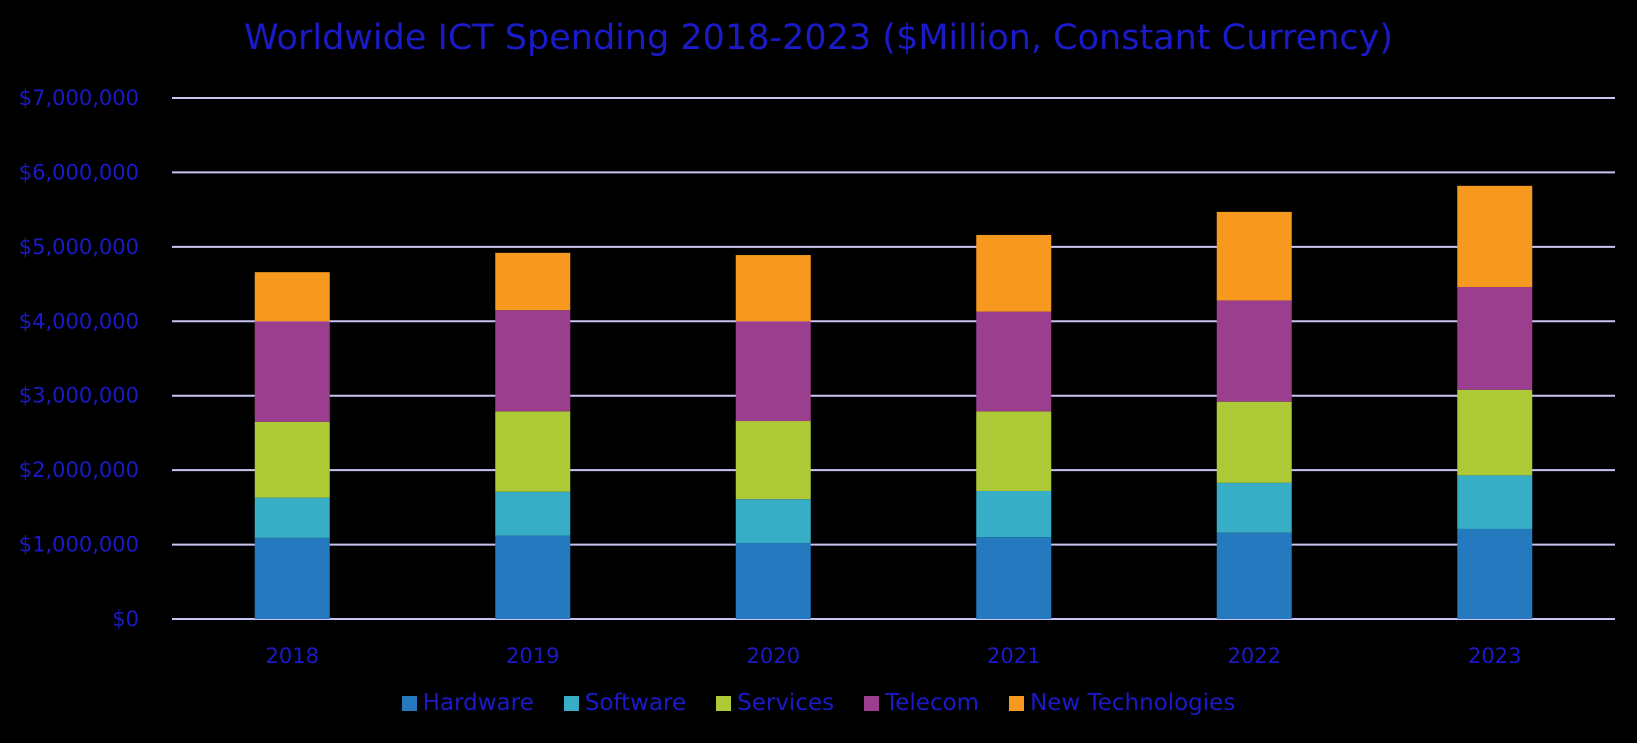 The image size is (1637, 743). What do you see at coordinates (1254, 656) in the screenshot?
I see `x-tick-label: 2022` at bounding box center [1254, 656].